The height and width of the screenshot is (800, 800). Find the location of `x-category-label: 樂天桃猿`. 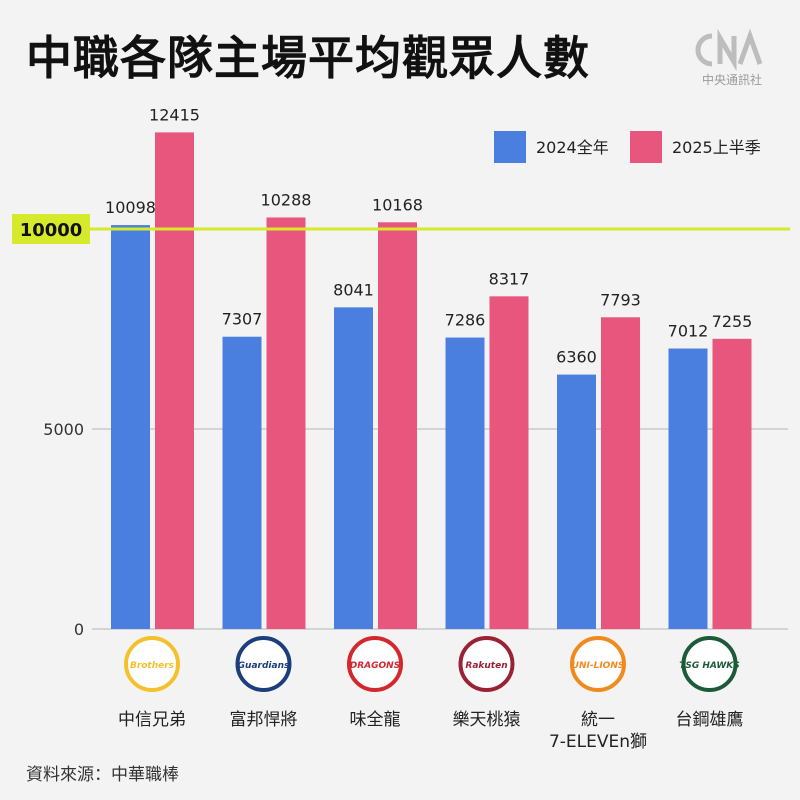

x-category-label: 樂天桃猿 is located at coordinates (487, 720).